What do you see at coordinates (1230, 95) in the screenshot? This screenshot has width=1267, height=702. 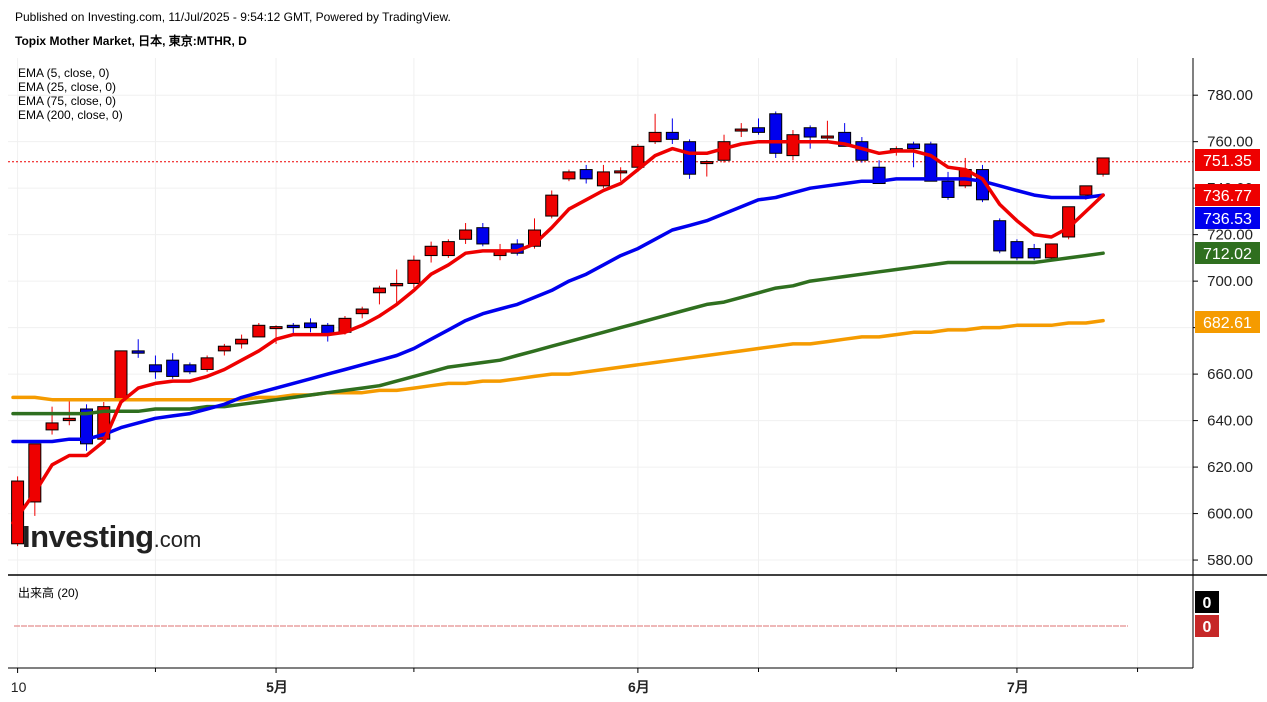 I see `y-tick-label: 780.00` at bounding box center [1230, 95].